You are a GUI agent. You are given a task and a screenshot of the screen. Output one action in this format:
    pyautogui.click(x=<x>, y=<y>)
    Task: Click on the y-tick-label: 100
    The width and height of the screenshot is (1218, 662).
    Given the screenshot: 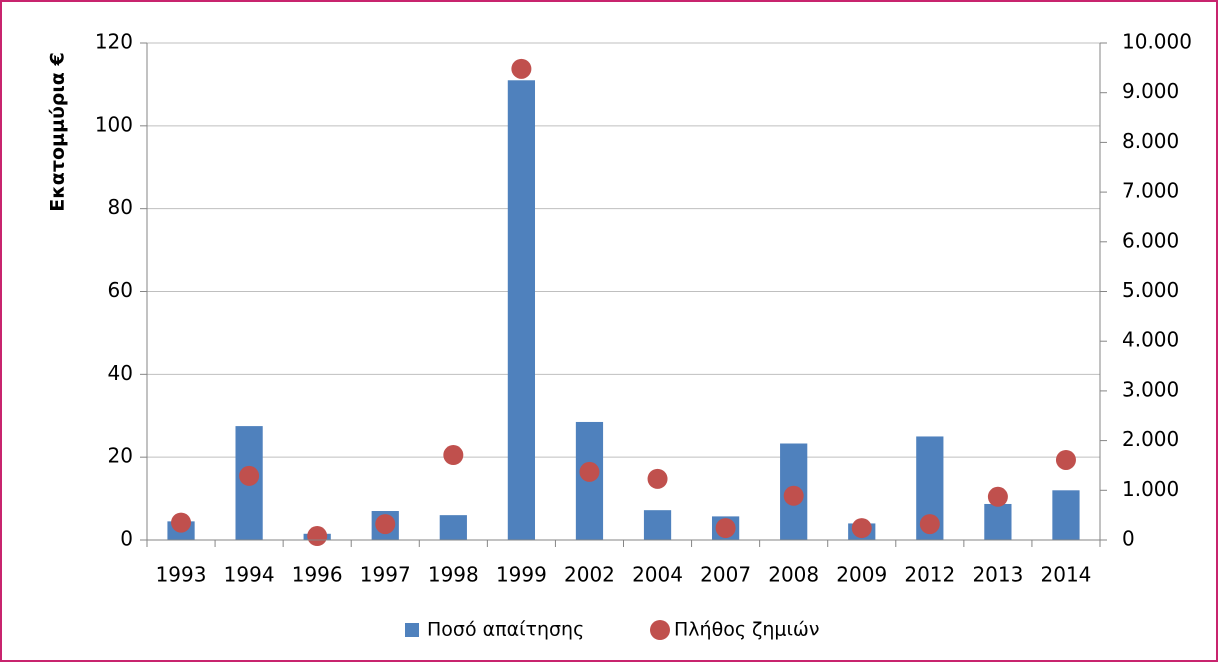 What is the action you would take?
    pyautogui.click(x=114, y=124)
    